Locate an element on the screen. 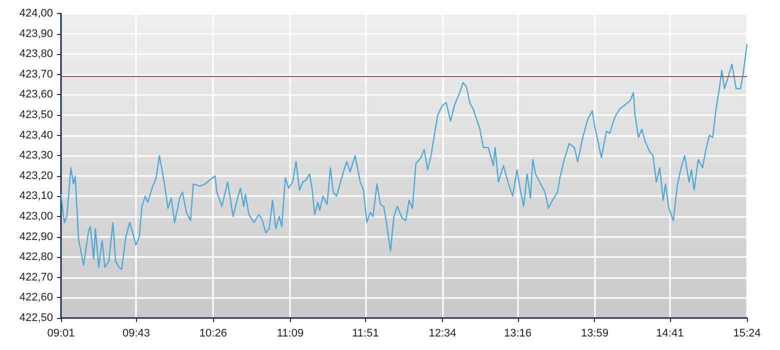  y-tick-label: 423,10 is located at coordinates (36, 196).